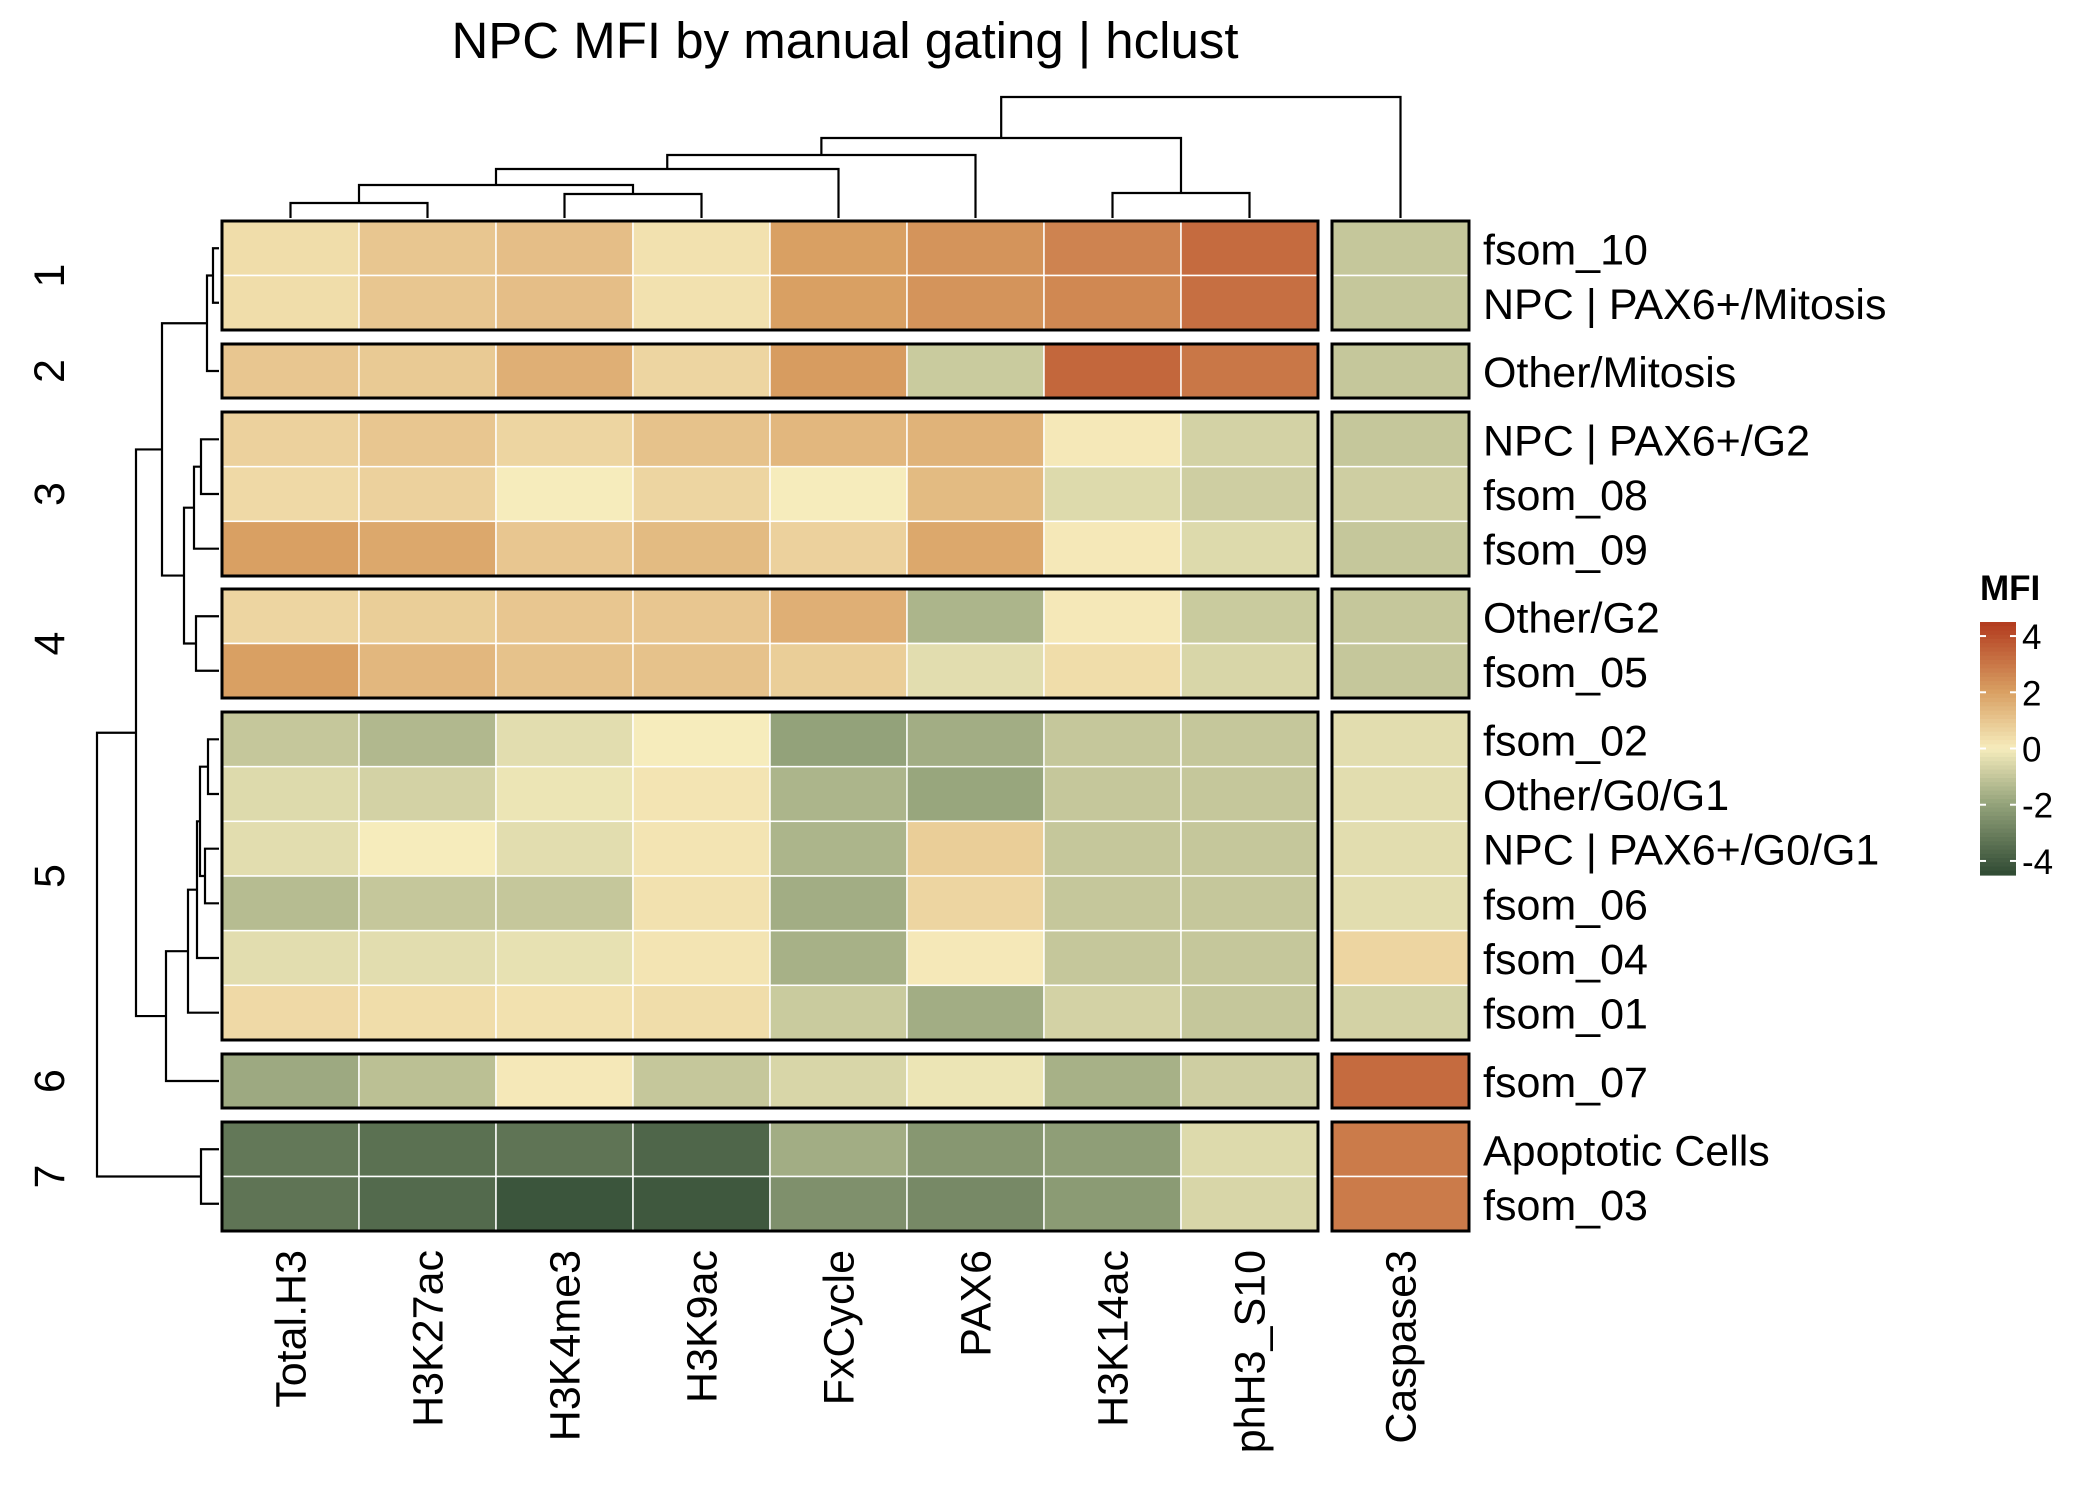 The height and width of the screenshot is (1500, 2100). Describe the element at coordinates (50, 494) in the screenshot. I see `row-group-label: 3` at that location.